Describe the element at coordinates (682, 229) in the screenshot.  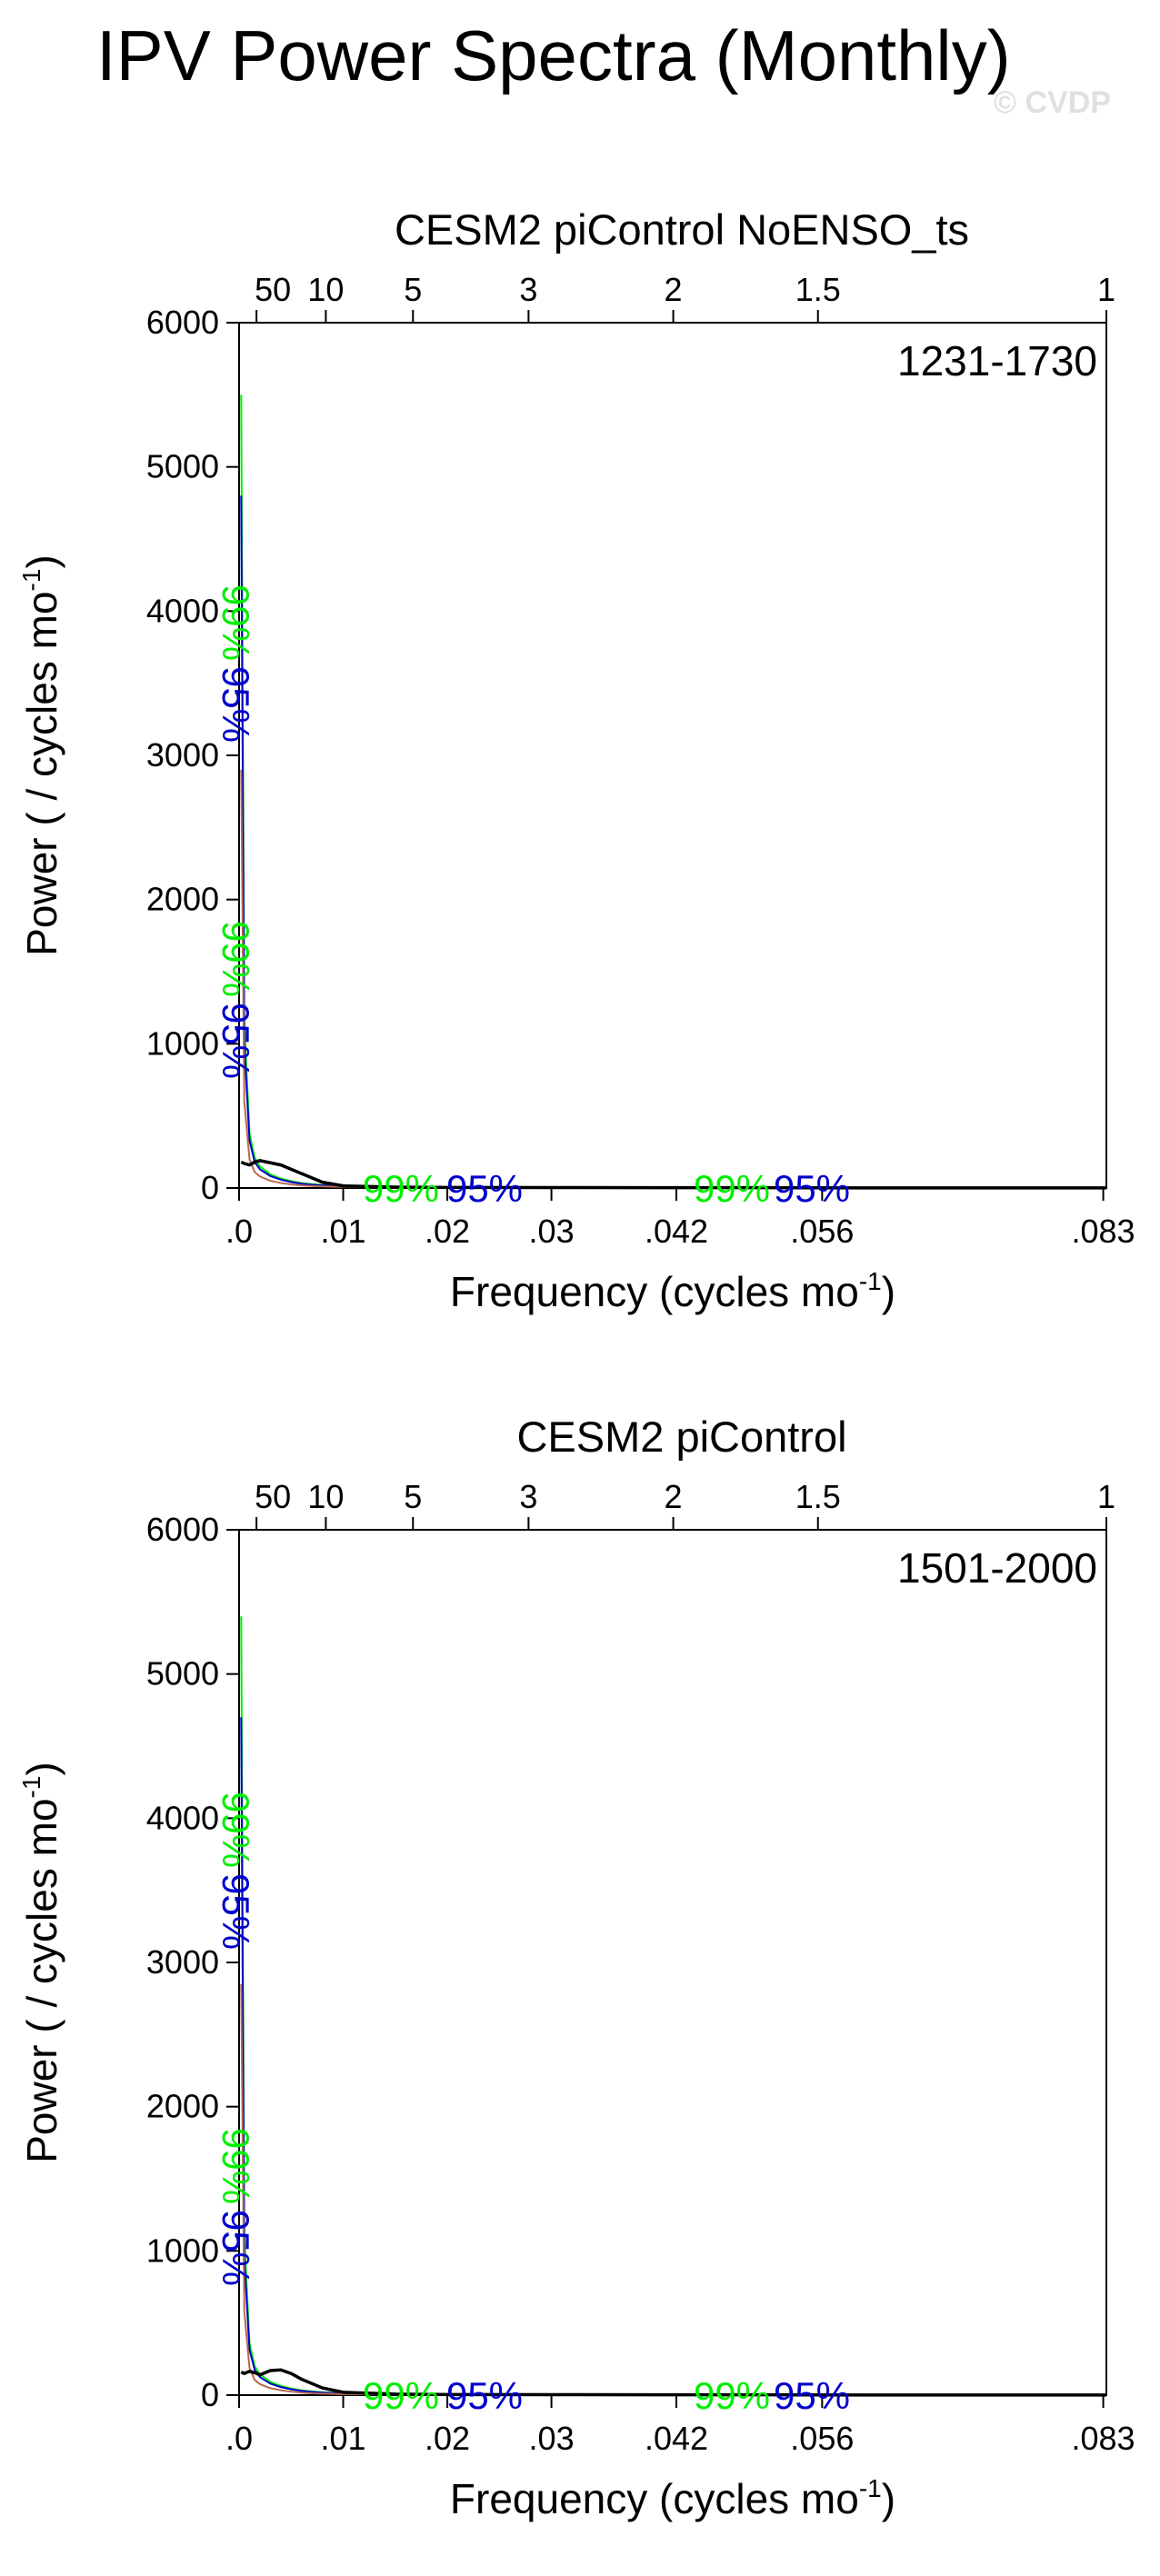
I see `chart-title: CESM2 piControl NoENSO_ts` at that location.